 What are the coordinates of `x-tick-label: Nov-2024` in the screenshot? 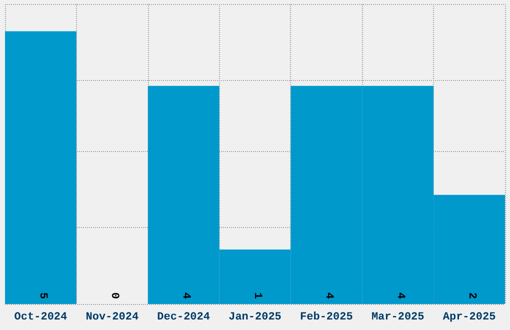 It's located at (112, 318).